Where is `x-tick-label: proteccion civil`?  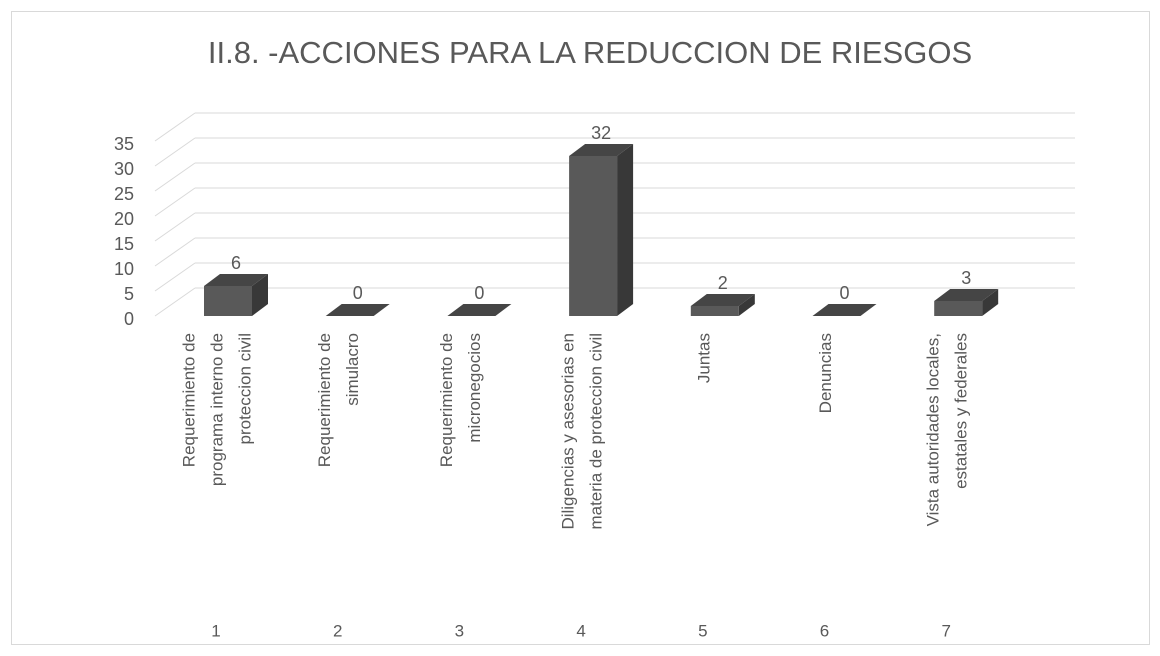
x-tick-label: proteccion civil is located at coordinates (244, 389).